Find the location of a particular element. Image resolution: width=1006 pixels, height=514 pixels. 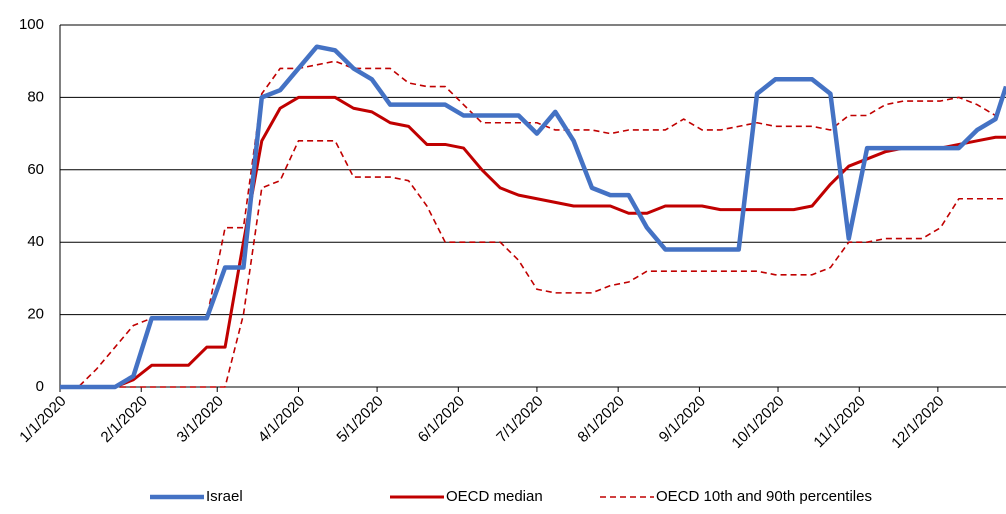

y-tick-label: 60 is located at coordinates (35, 169).